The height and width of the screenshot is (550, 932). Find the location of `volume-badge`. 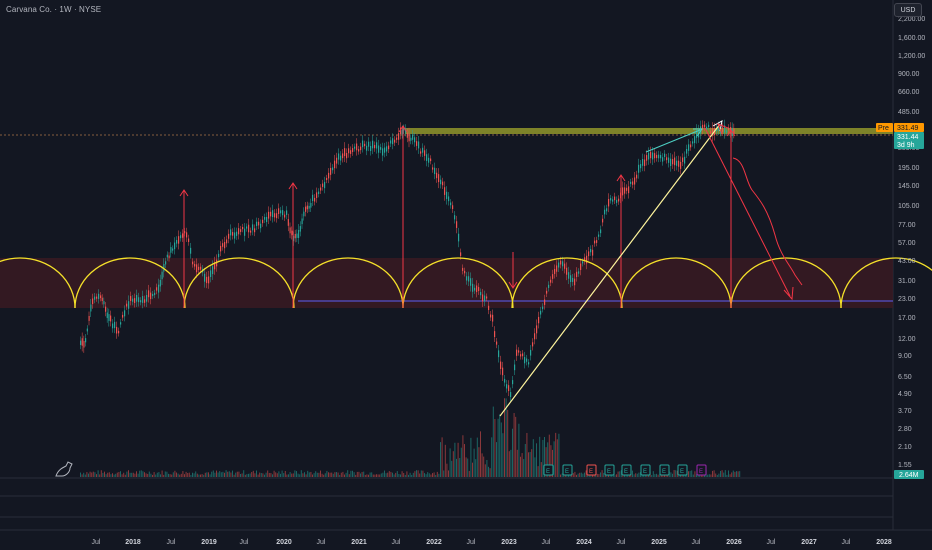

volume-badge is located at coordinates (909, 474).